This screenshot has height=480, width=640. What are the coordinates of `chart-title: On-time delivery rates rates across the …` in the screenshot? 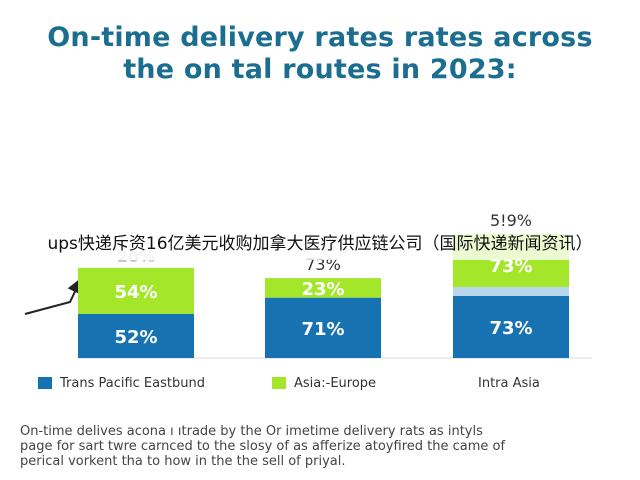 It's located at (320, 54).